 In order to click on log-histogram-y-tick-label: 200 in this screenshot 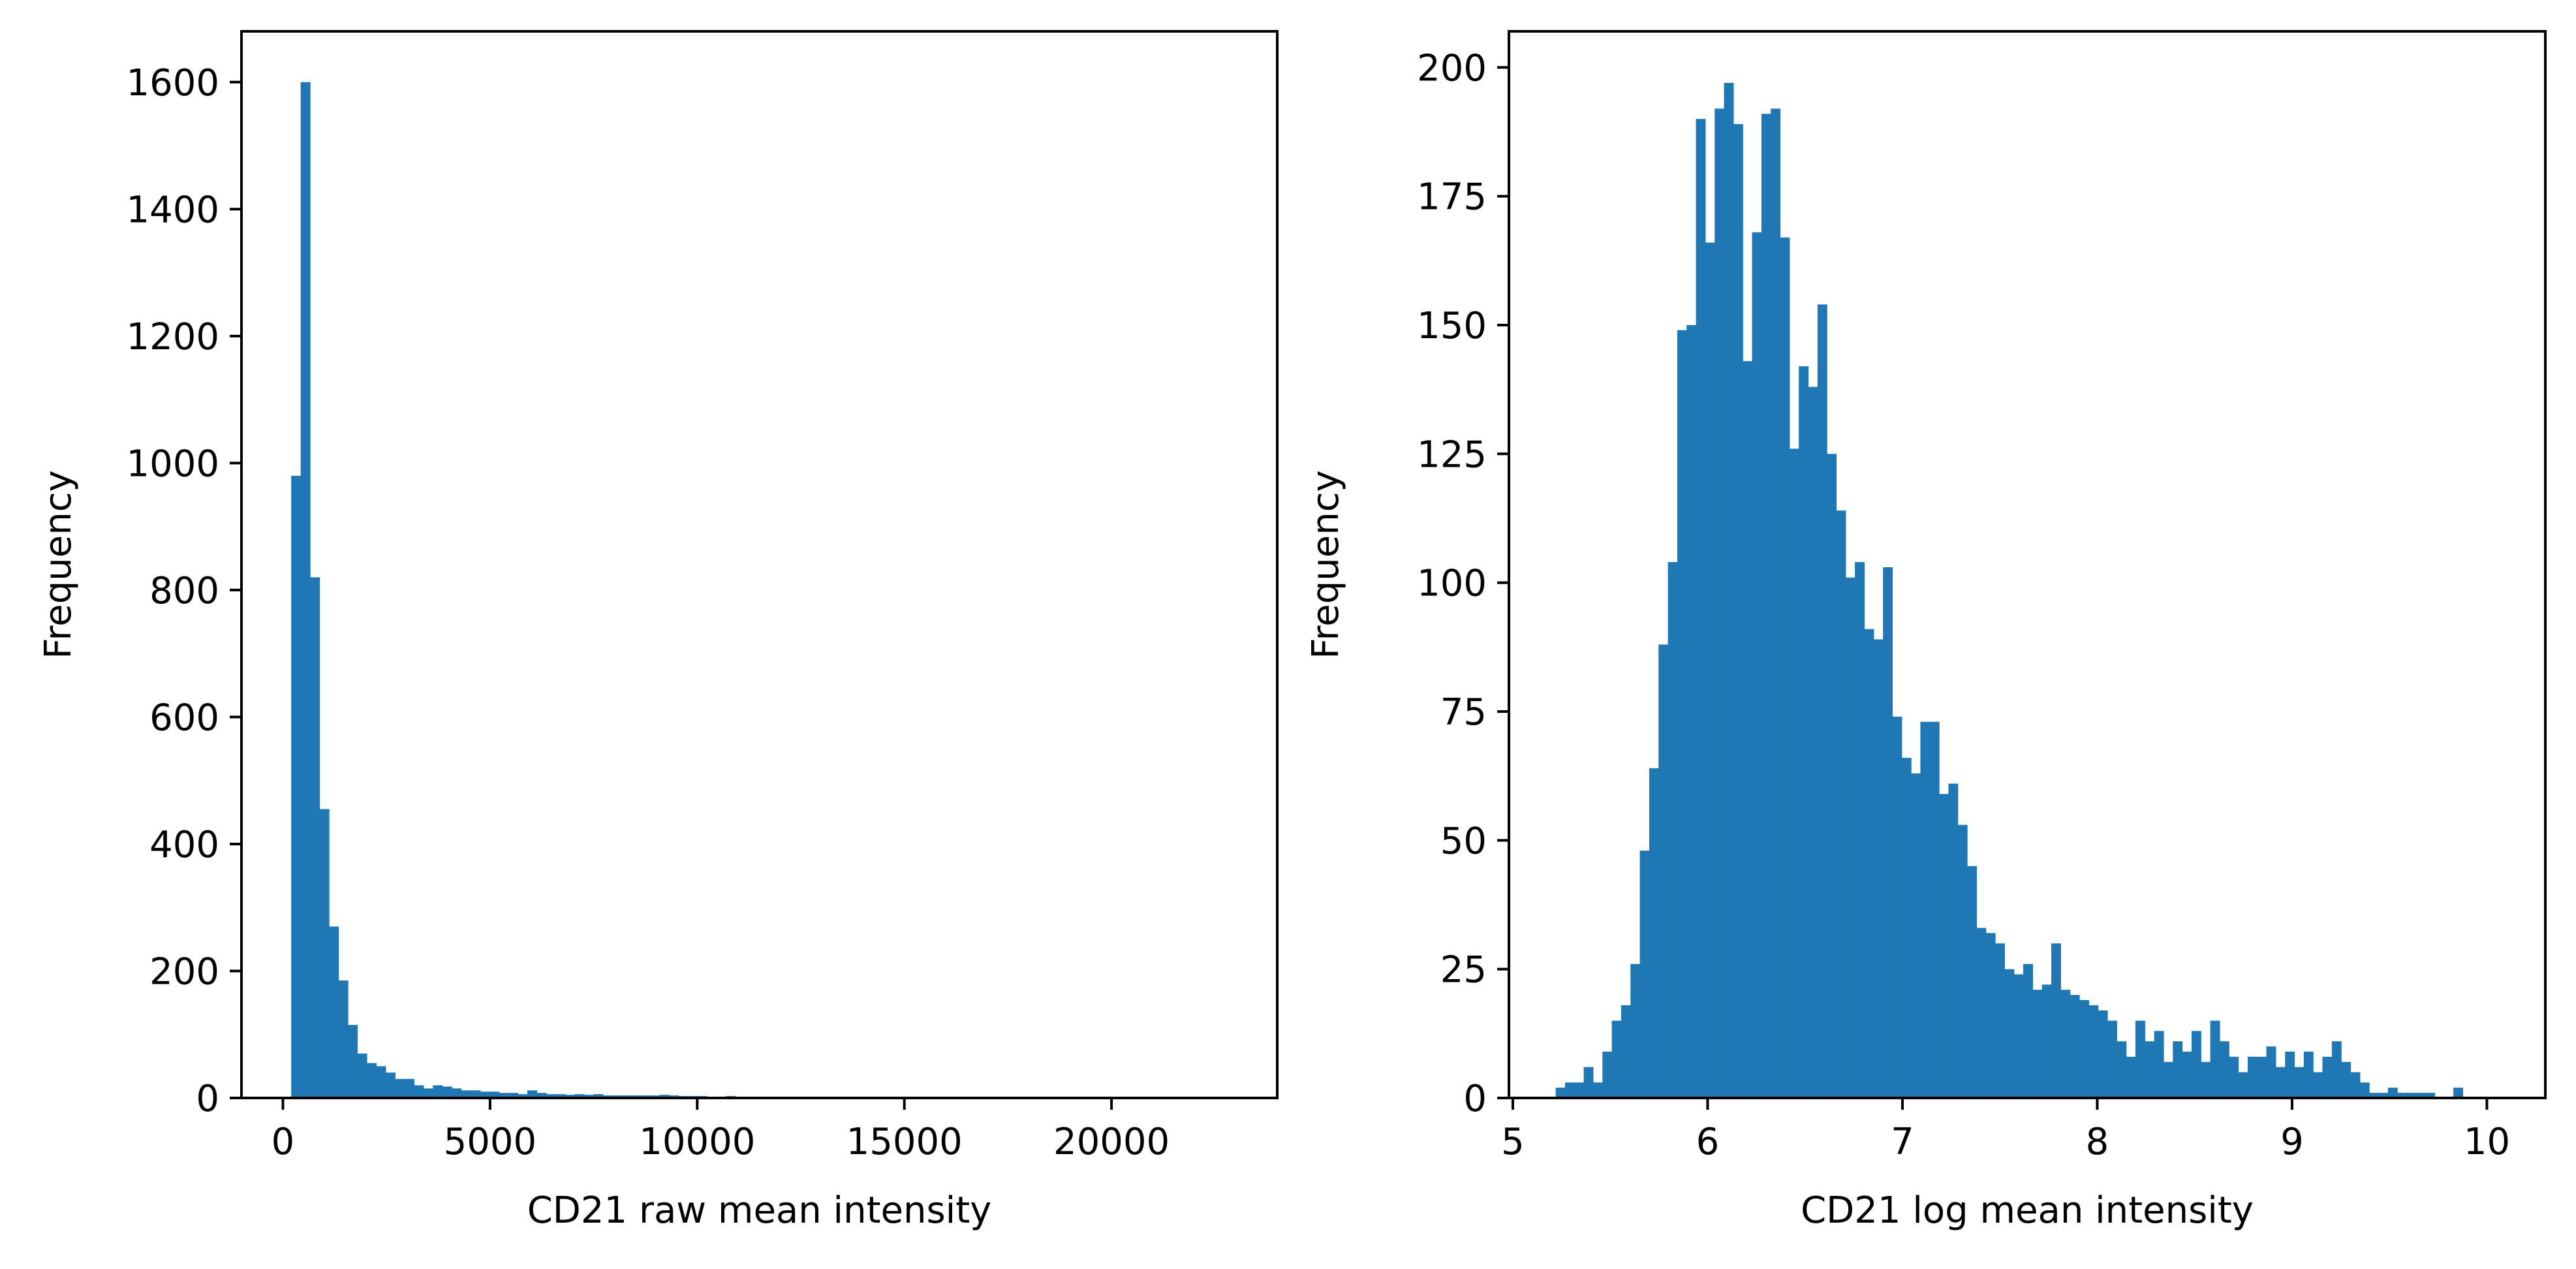, I will do `click(1452, 68)`.